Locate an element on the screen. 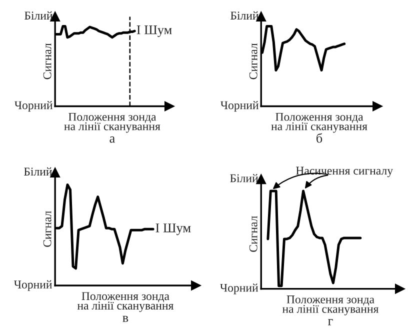 Image resolution: width=408 pixels, height=332 pixels. text: в is located at coordinates (125, 319).